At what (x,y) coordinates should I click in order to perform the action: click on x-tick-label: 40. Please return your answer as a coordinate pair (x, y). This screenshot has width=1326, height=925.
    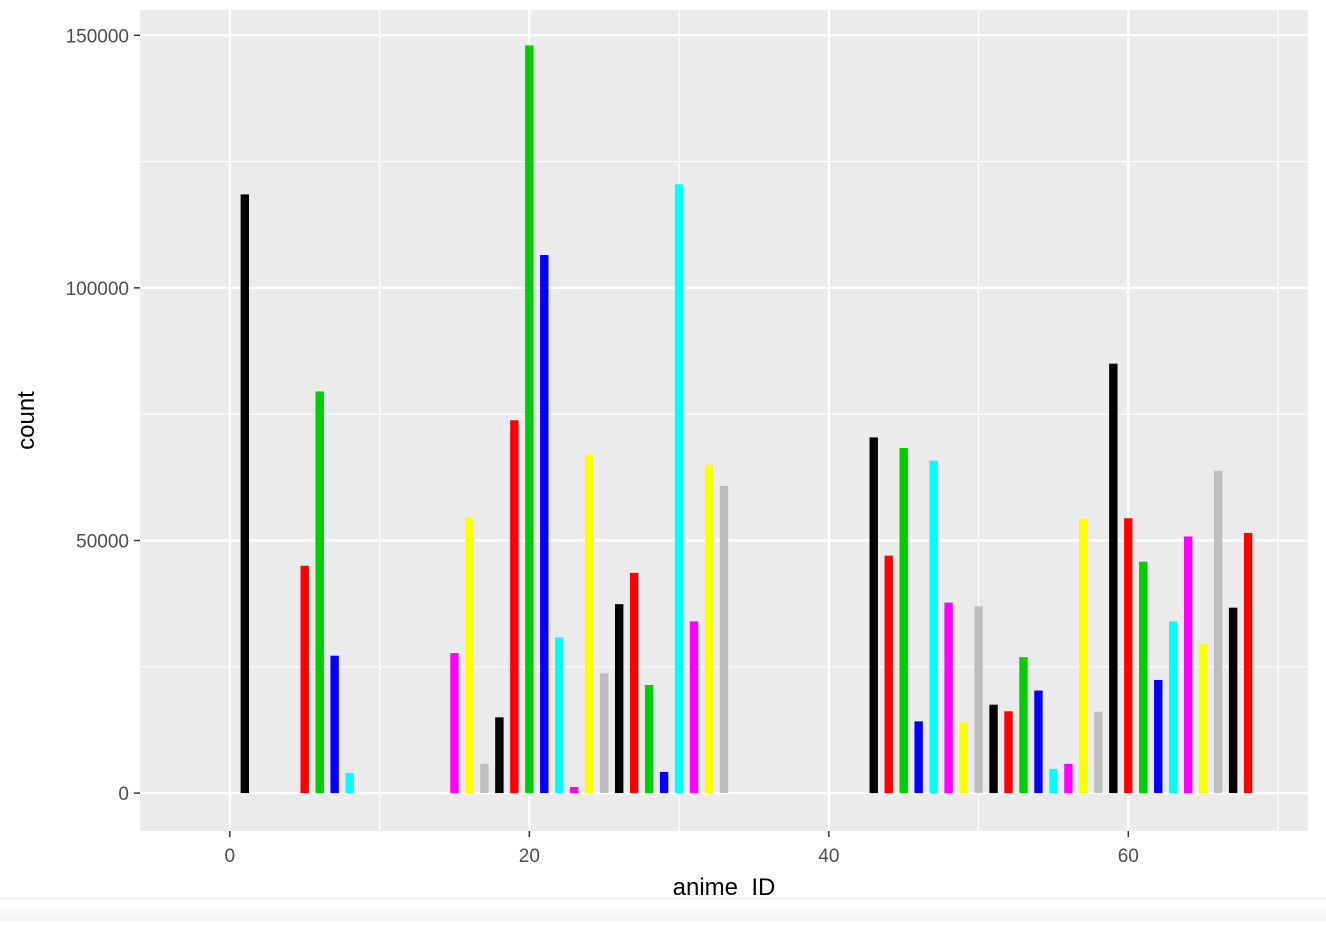
    Looking at the image, I should click on (828, 856).